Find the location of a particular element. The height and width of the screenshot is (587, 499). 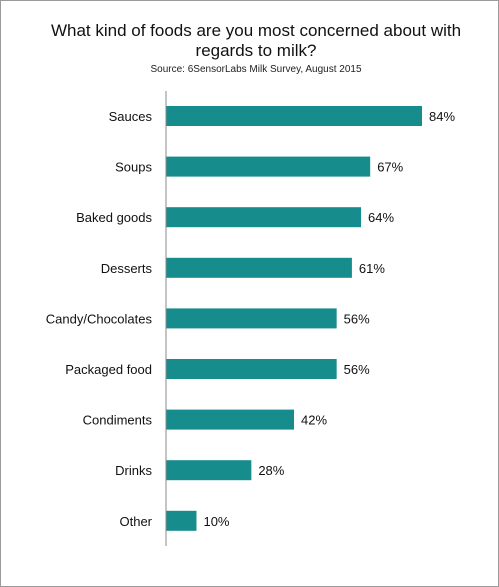

value-label-desserts: 61% is located at coordinates (372, 268).